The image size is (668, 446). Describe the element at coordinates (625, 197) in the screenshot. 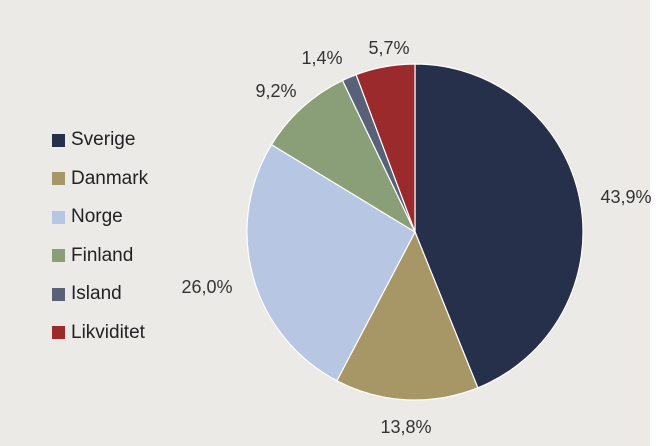

I see `data-label-sverige: 43,9%` at that location.